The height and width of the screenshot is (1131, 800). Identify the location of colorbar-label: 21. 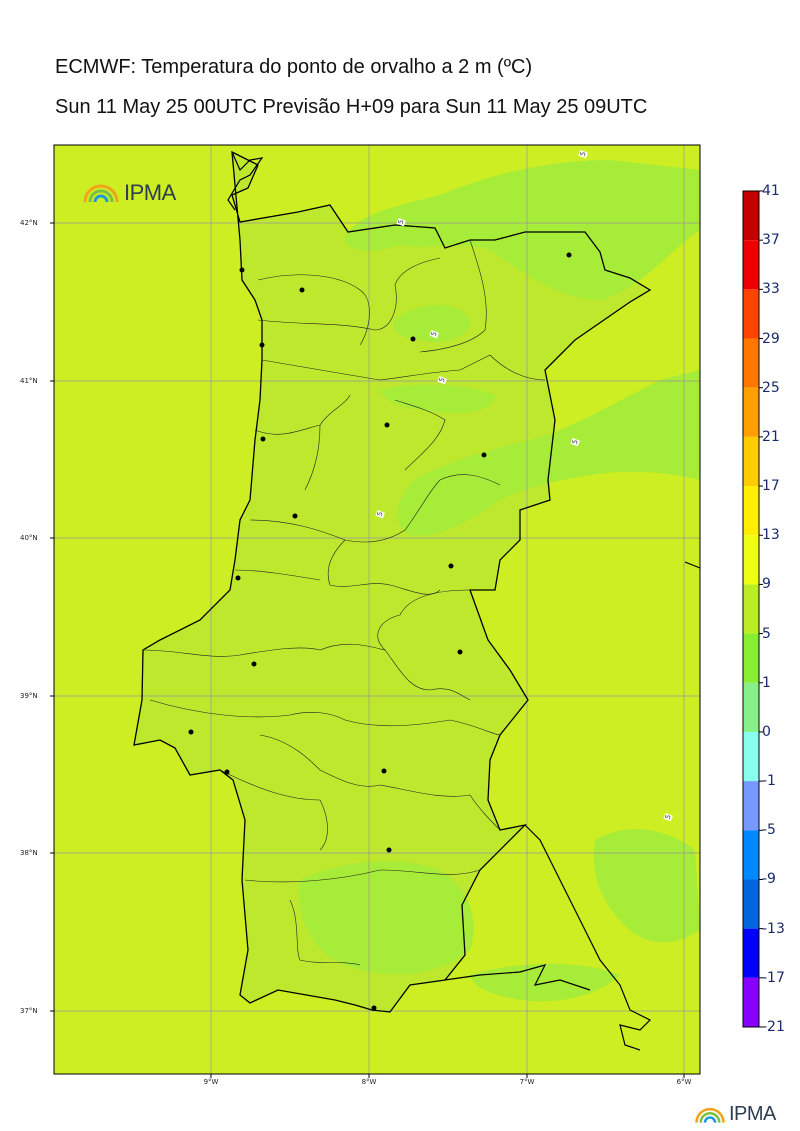
(771, 436).